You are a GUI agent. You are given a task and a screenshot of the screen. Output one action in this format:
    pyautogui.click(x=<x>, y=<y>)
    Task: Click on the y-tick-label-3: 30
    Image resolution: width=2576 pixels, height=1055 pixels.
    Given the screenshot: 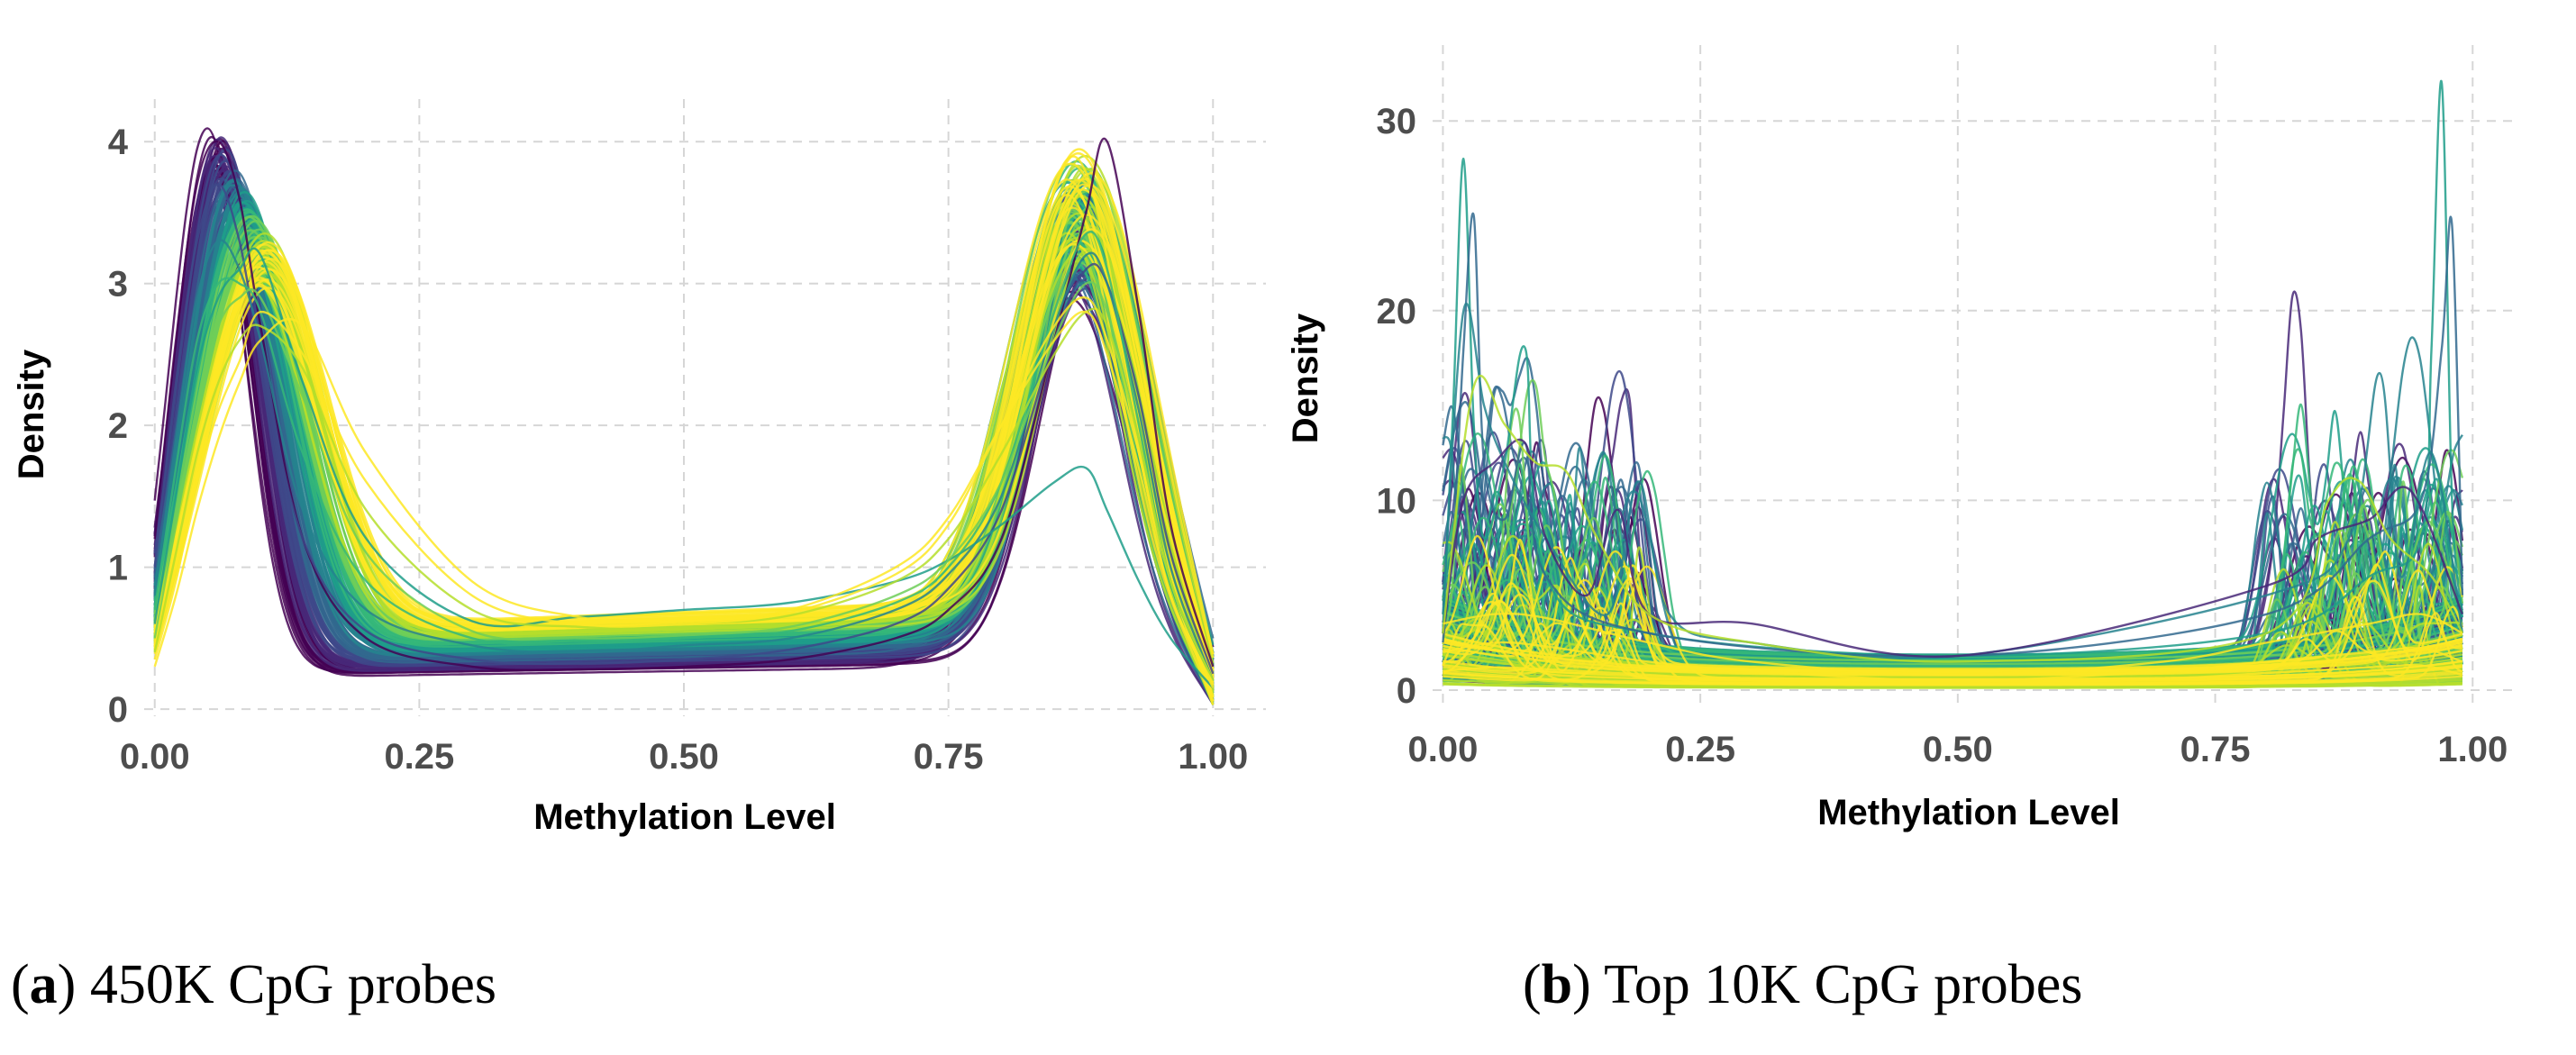 What is the action you would take?
    pyautogui.click(x=1397, y=121)
    